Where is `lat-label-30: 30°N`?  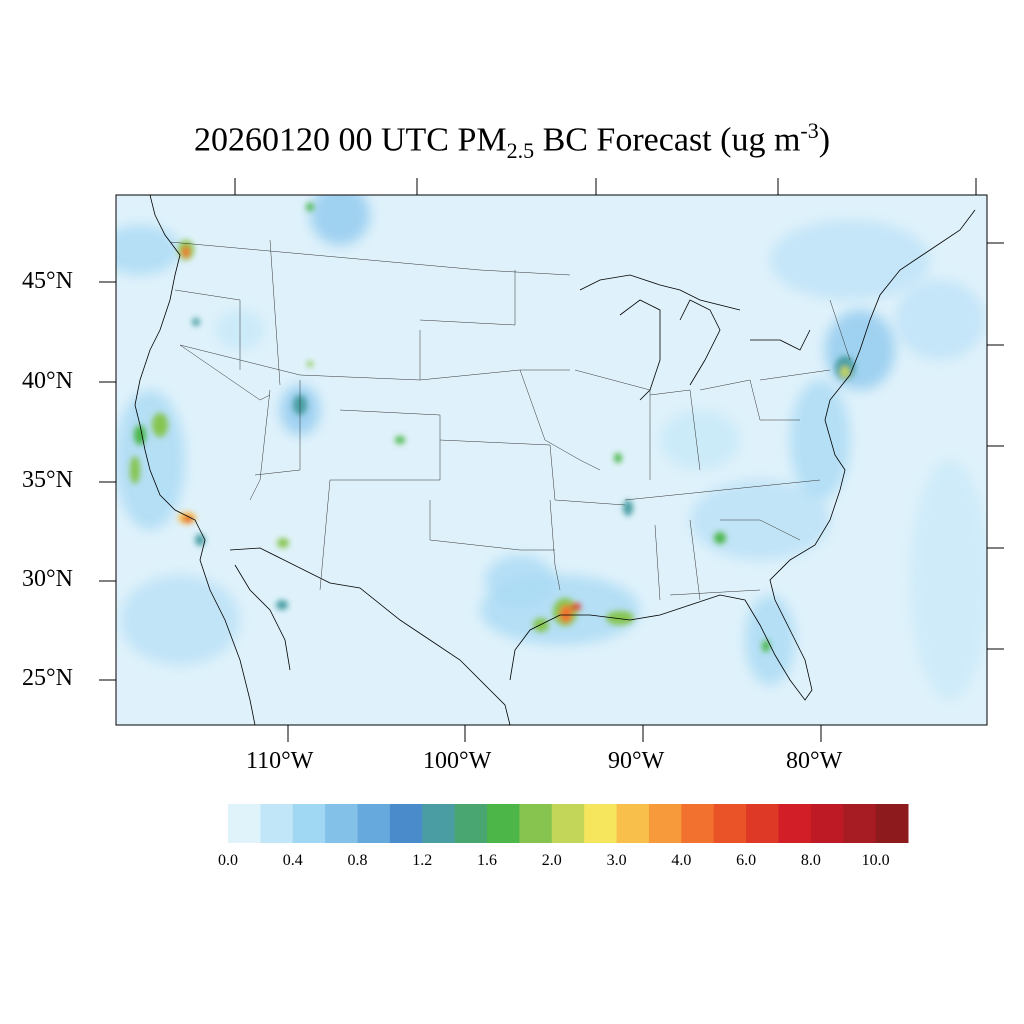
lat-label-30: 30°N is located at coordinates (47, 579).